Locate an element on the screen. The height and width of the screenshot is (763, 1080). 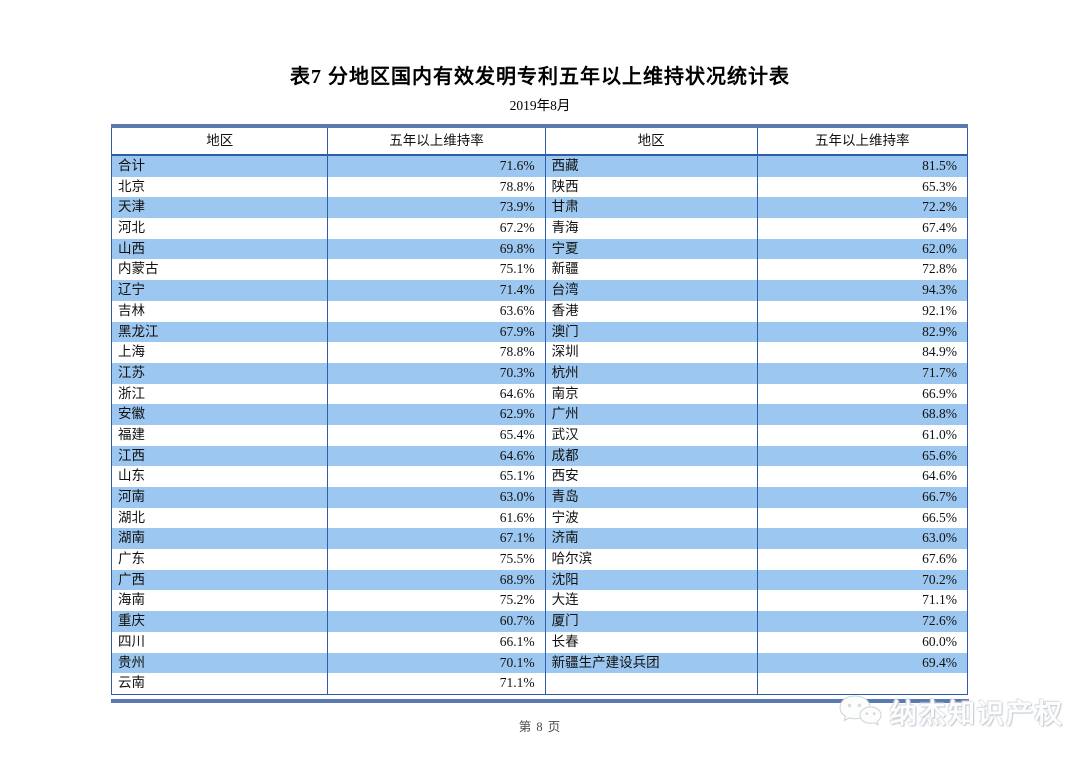
region-cell: 济南 is located at coordinates (650, 539).